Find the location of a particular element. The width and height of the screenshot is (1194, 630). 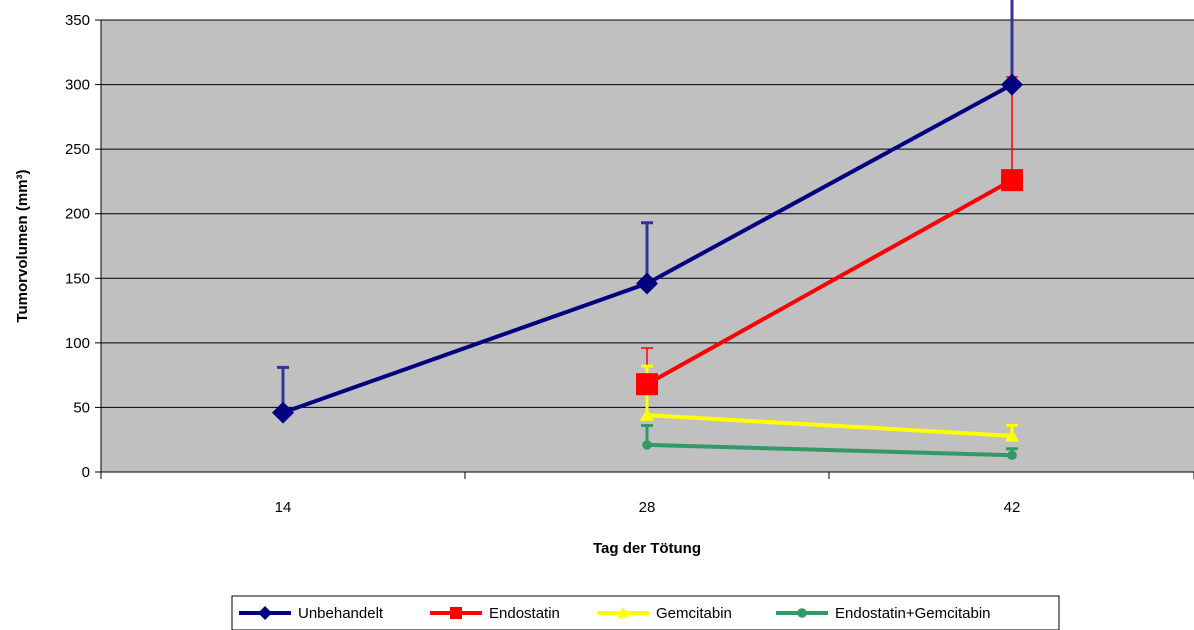

x-tick-label: 28 is located at coordinates (647, 507).